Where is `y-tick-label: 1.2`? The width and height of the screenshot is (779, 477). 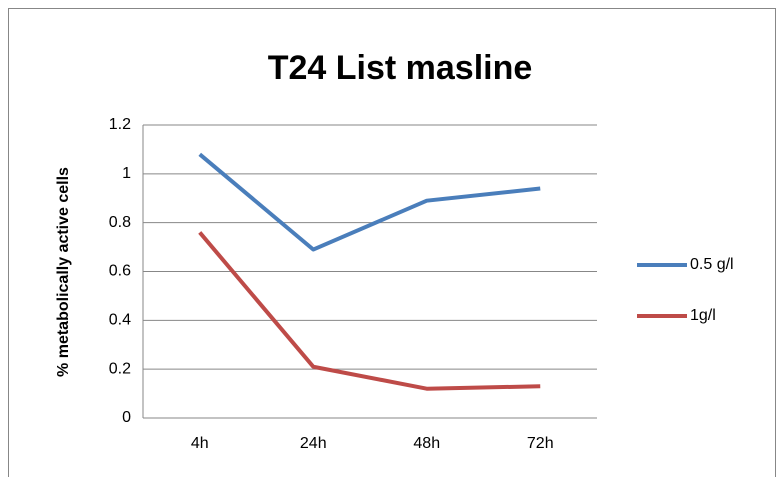 y-tick-label: 1.2 is located at coordinates (120, 124).